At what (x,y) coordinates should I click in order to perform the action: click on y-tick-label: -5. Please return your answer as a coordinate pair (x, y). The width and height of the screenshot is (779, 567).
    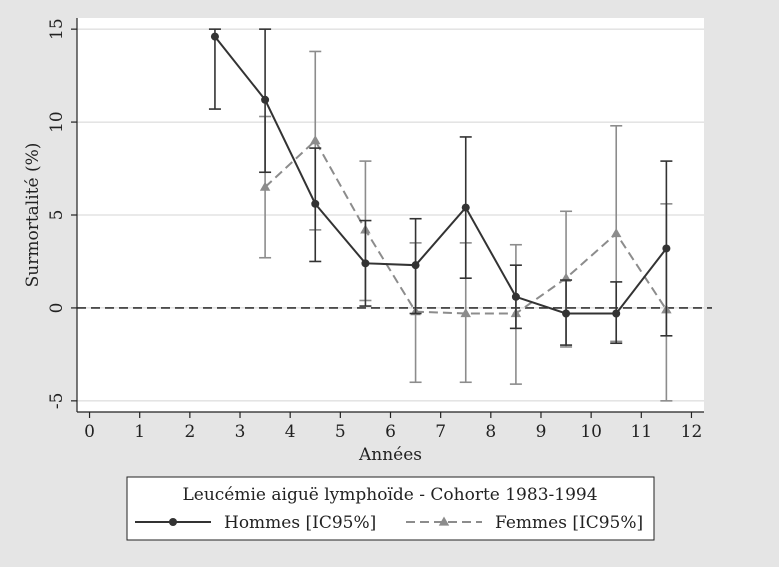
    Looking at the image, I should click on (57, 401).